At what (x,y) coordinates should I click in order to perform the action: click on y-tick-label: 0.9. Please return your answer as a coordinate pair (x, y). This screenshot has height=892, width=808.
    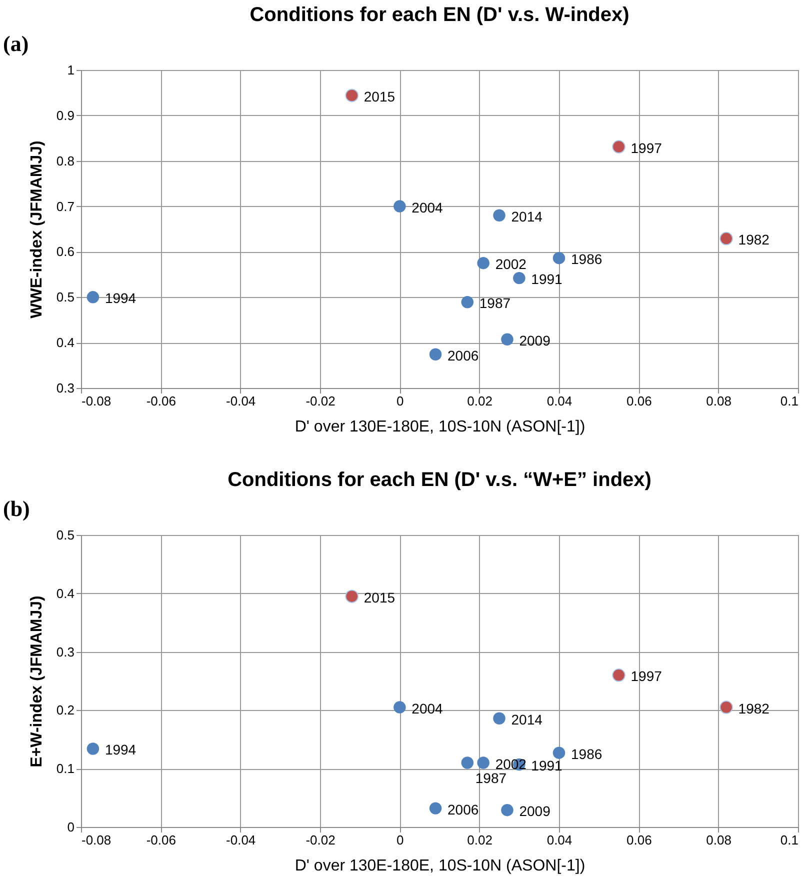
    Looking at the image, I should click on (65, 115).